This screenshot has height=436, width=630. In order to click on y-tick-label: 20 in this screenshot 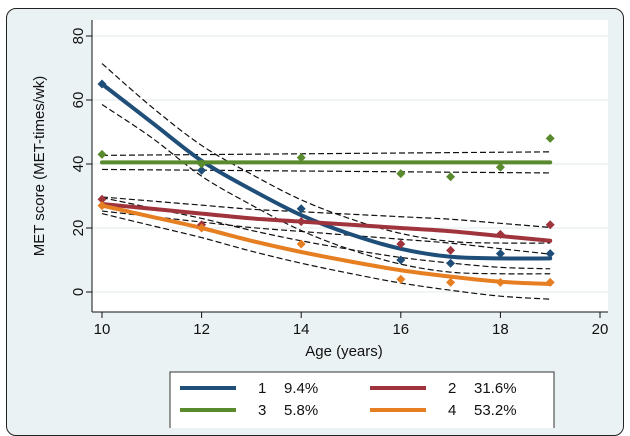, I will do `click(78, 228)`.